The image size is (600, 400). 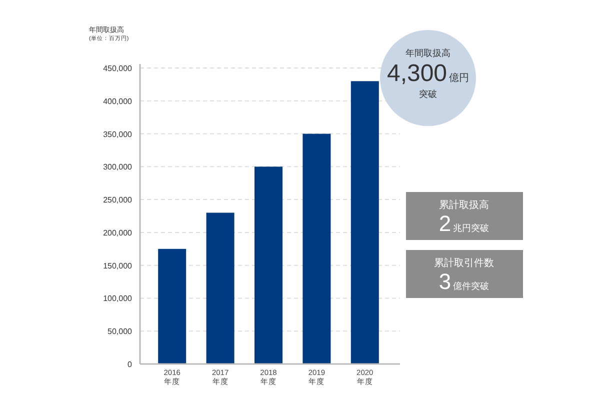 I want to click on y-tick-label: 400,000, so click(x=118, y=101).